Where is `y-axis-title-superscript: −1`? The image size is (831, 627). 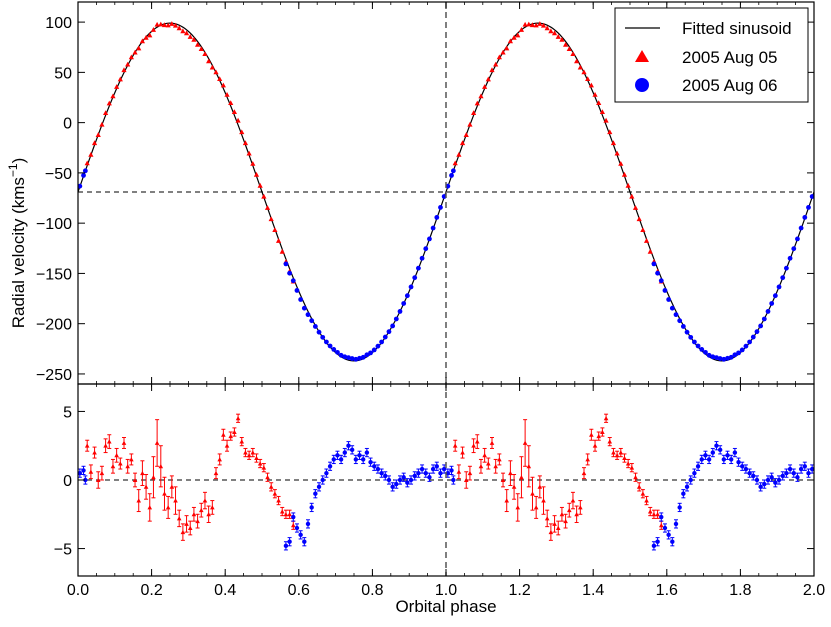 y-axis-title-superscript: −1 is located at coordinates (13, 170).